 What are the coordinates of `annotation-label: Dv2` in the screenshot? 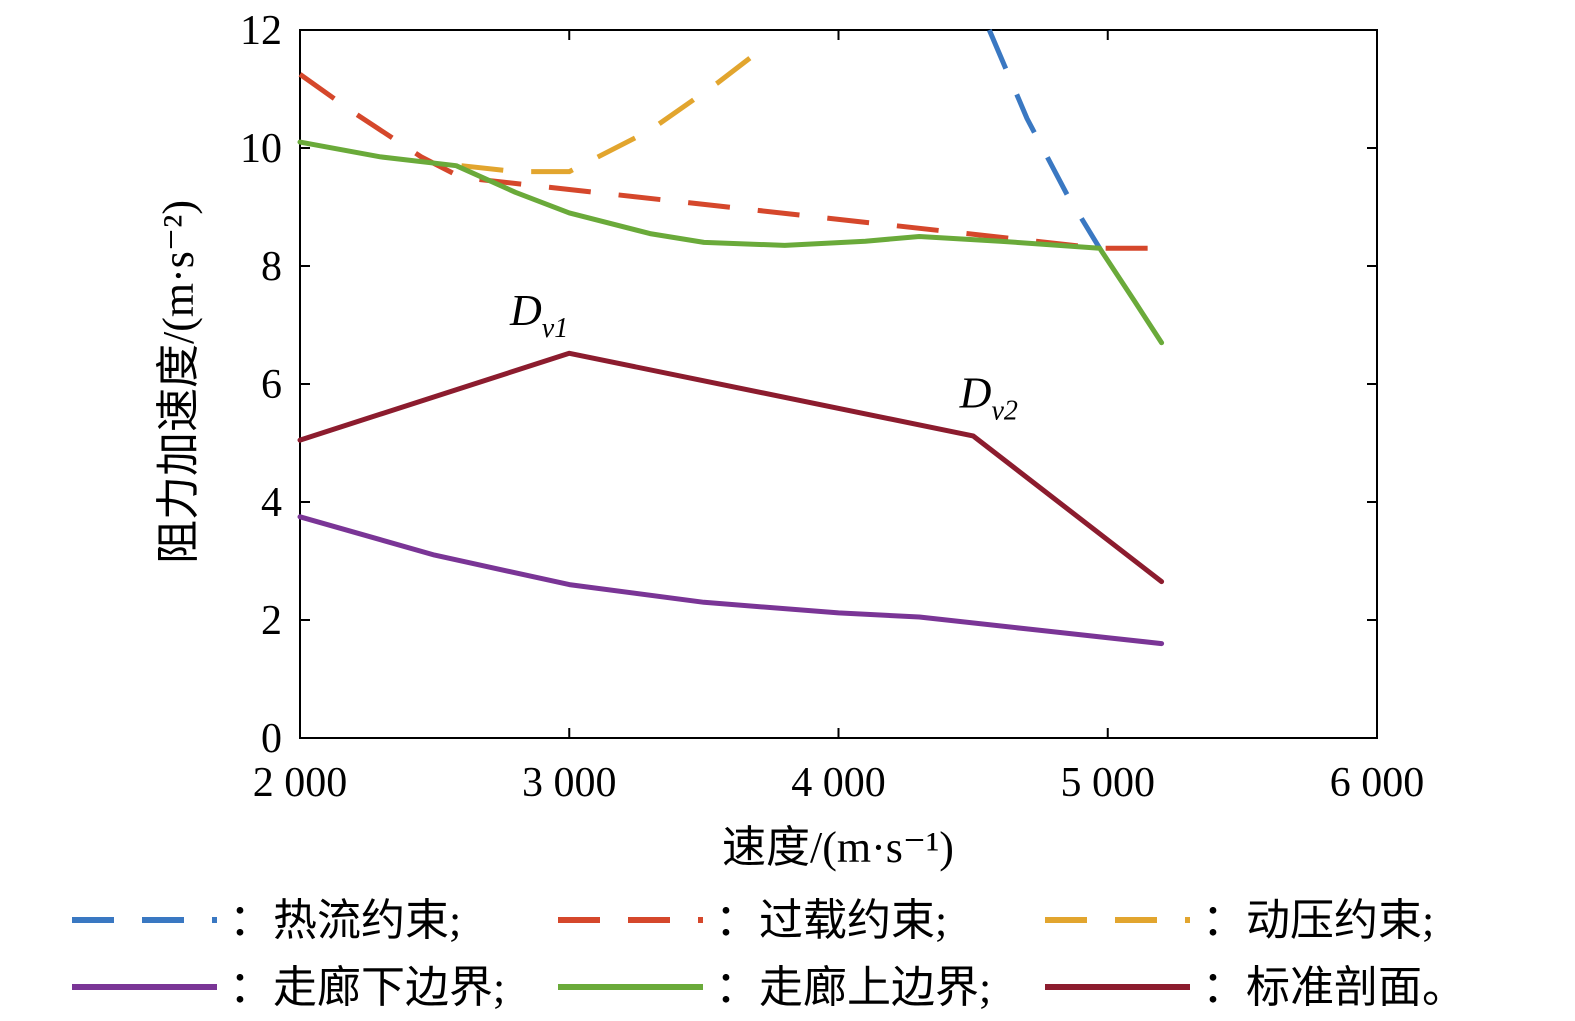 It's located at (988, 398).